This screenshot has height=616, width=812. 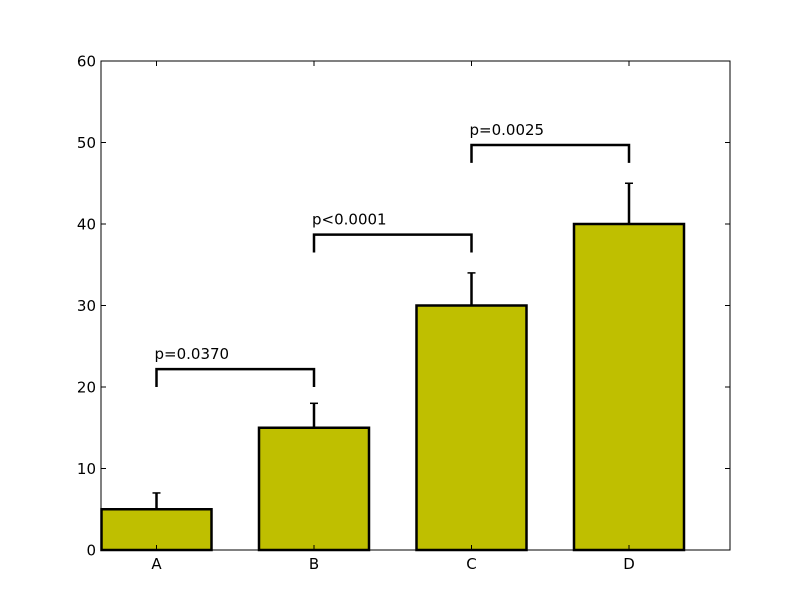 I want to click on y-tick-label: 0, so click(x=91, y=551).